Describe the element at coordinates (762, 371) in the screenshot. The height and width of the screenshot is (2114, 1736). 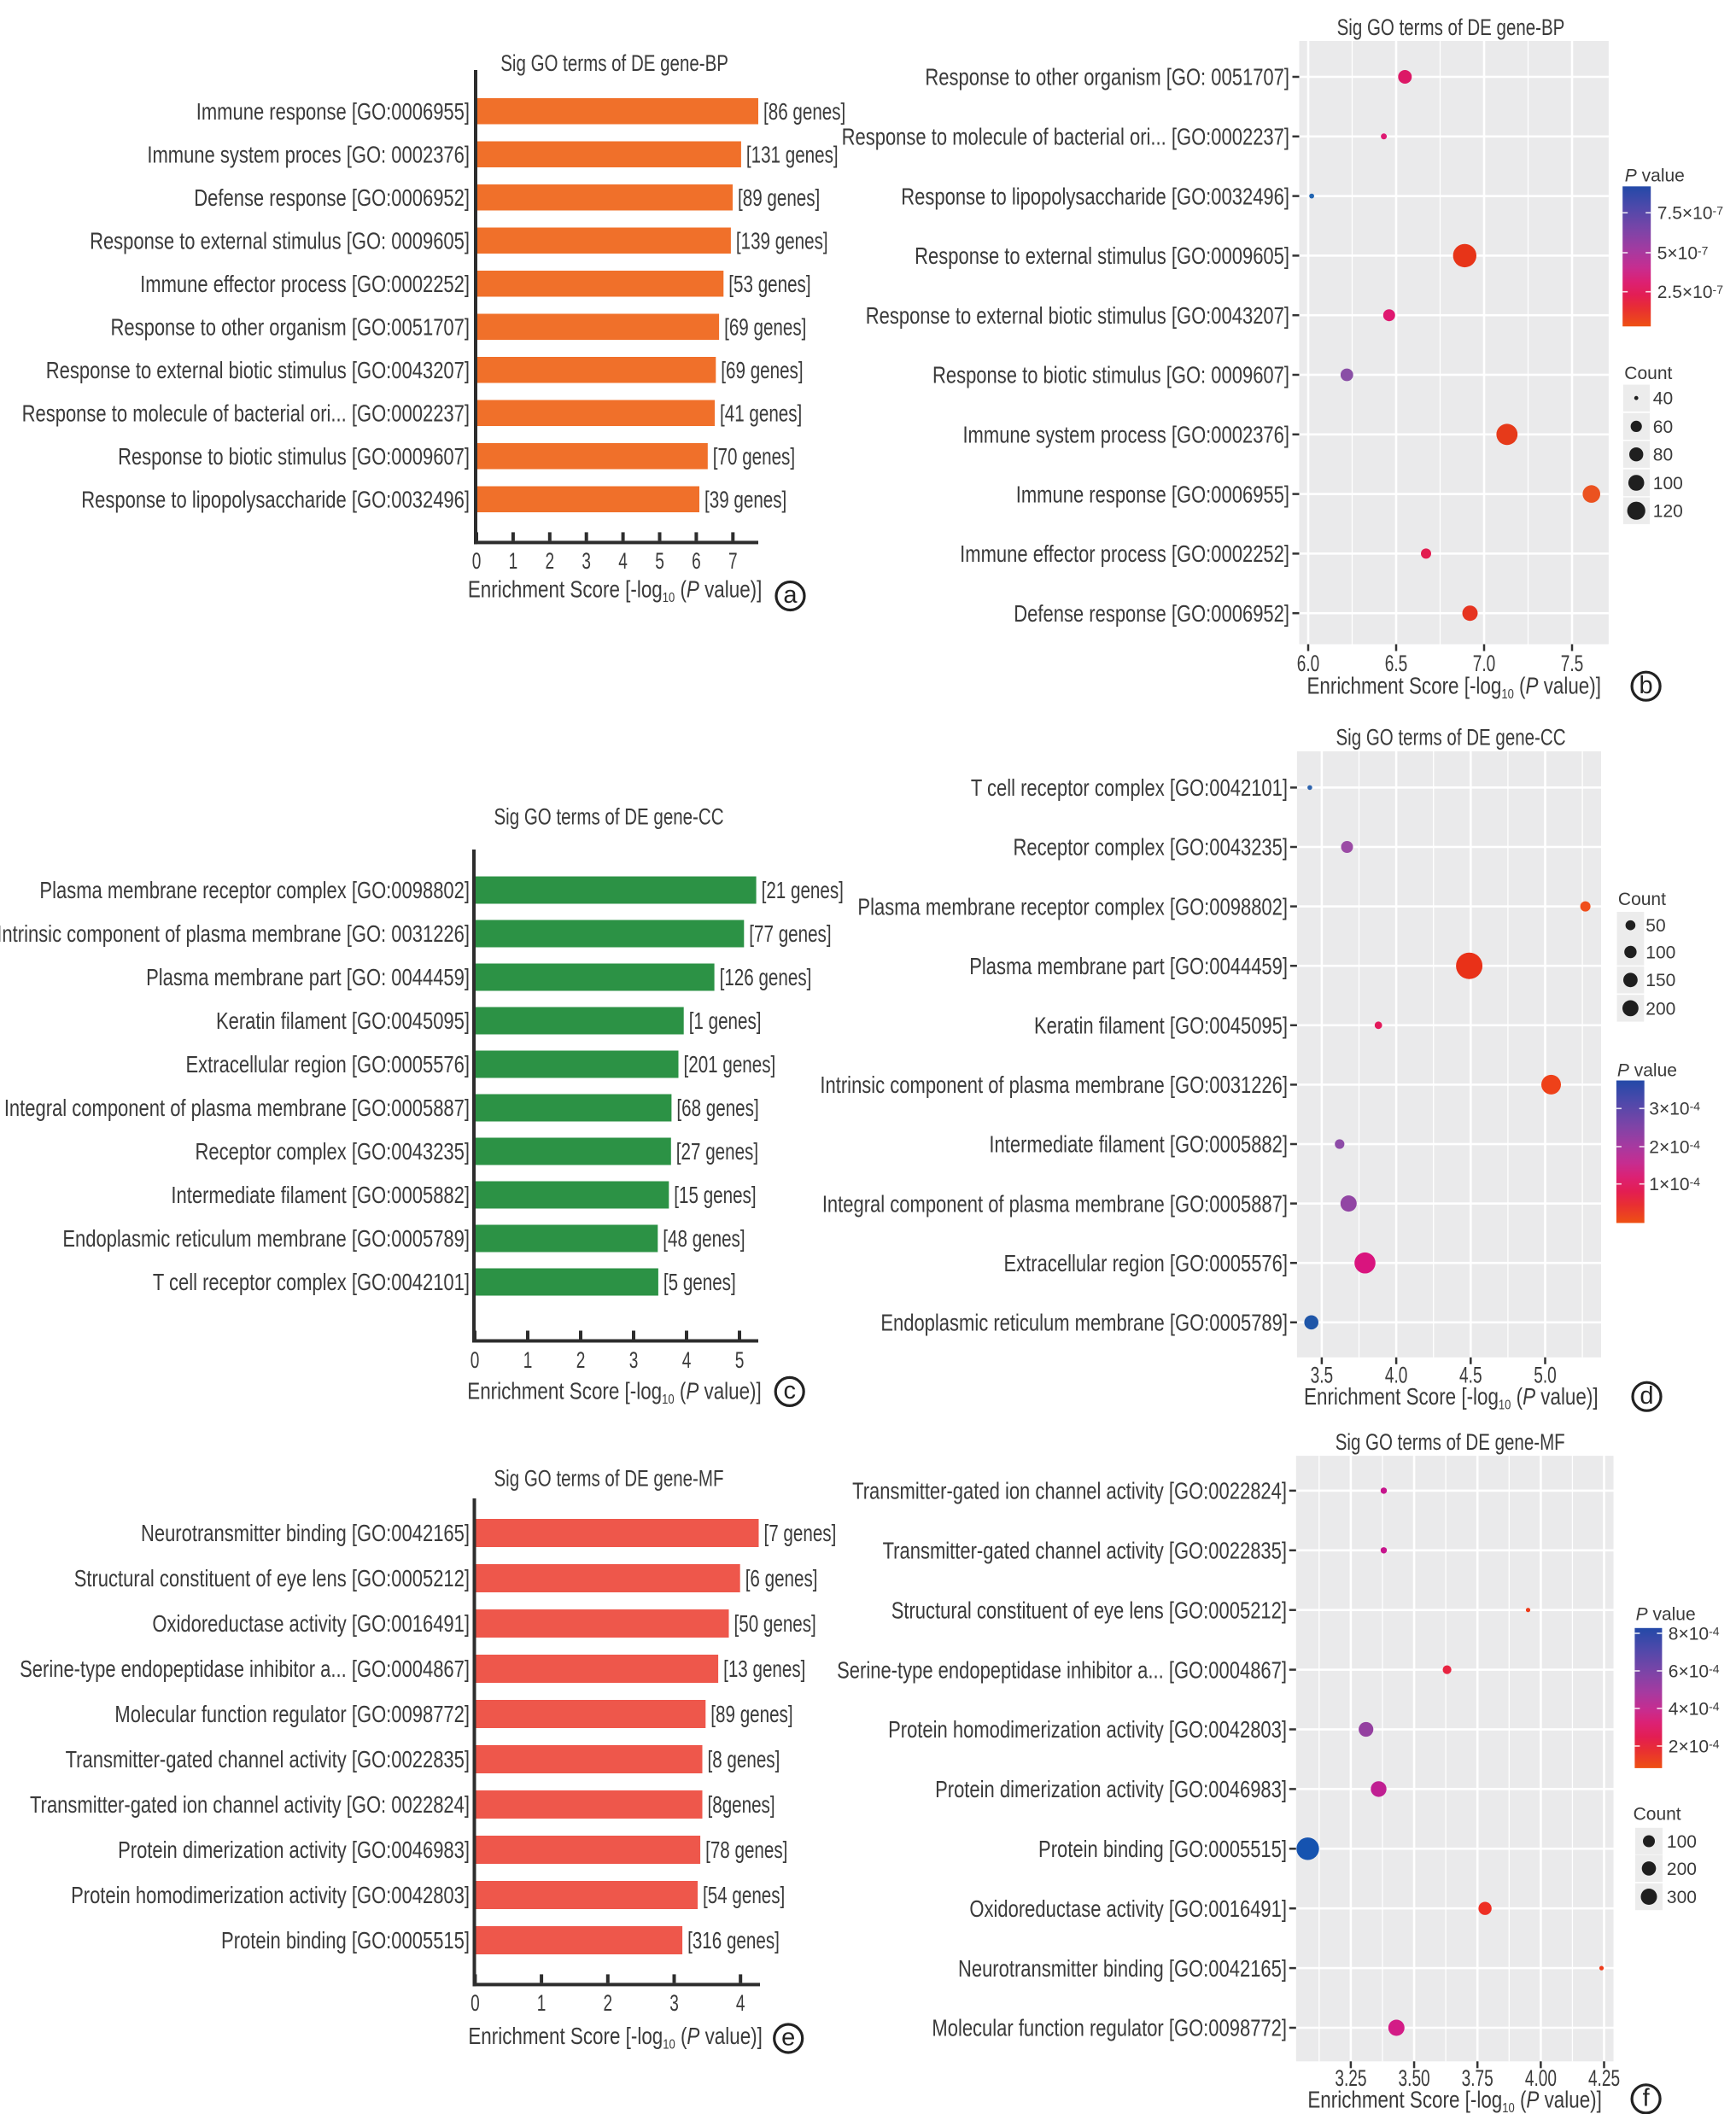
I see `svg-text: [69 genes]` at that location.